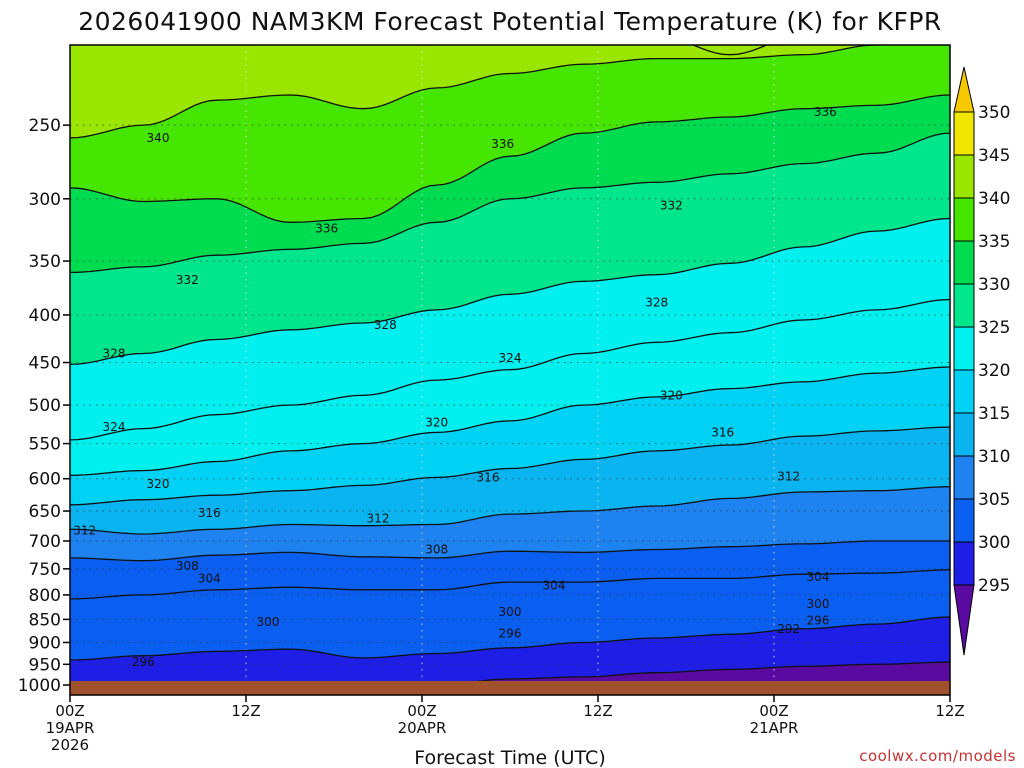 The height and width of the screenshot is (768, 1024). I want to click on colorbar: 350 345 340 335 330 325 320 315 310 305 300 295, so click(981, 361).